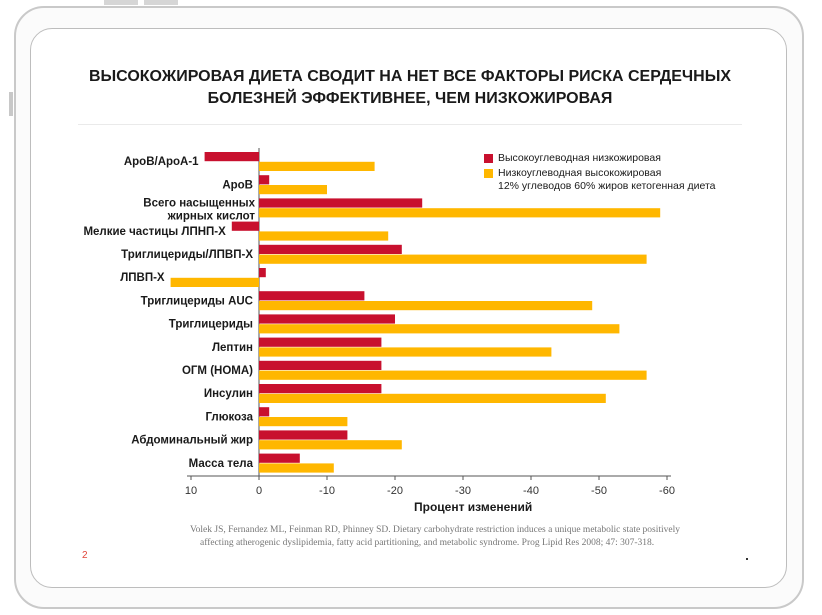 The image size is (822, 615). What do you see at coordinates (488, 158) in the screenshot?
I see `legend-swatch-red` at bounding box center [488, 158].